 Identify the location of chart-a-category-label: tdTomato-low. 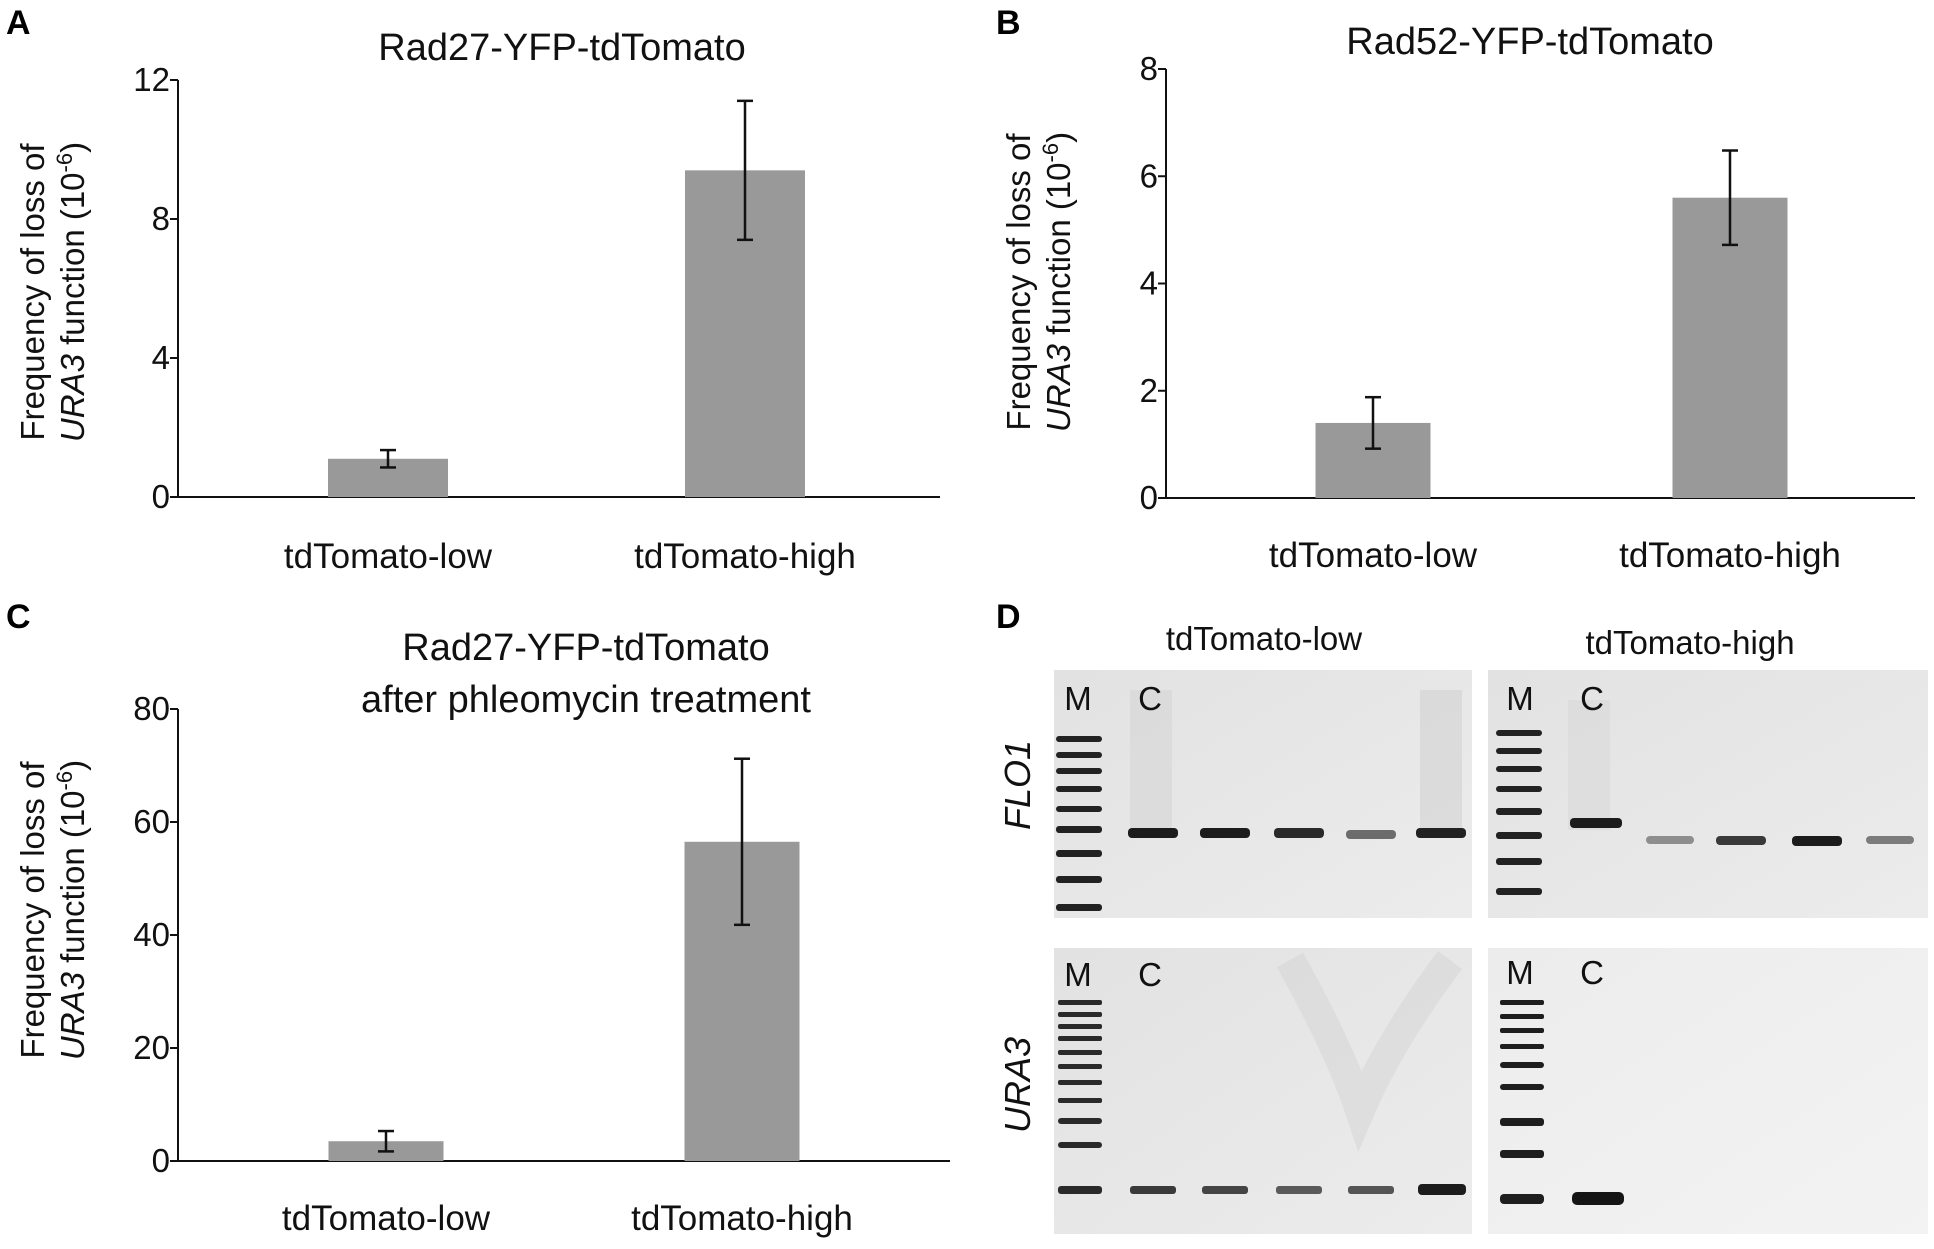
(388, 556).